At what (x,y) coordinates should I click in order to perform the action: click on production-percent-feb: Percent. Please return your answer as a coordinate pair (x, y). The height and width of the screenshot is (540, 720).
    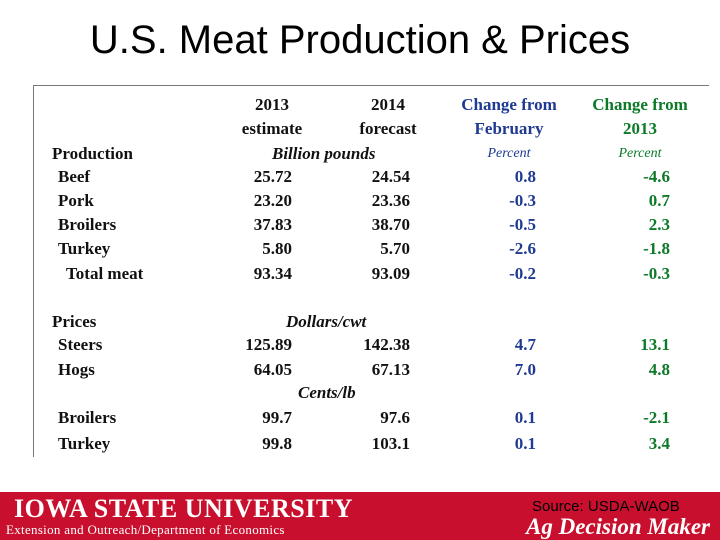
    Looking at the image, I should click on (509, 153).